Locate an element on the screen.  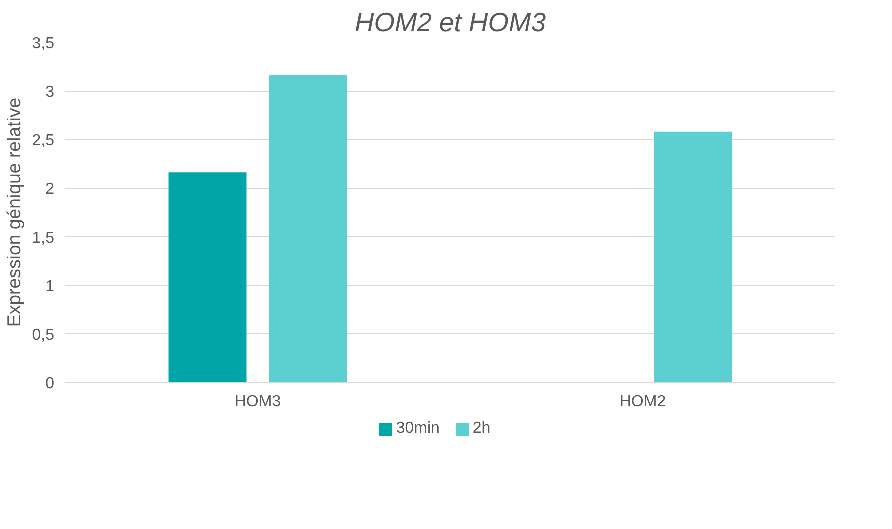
x-tick-label: HOM3 is located at coordinates (258, 402).